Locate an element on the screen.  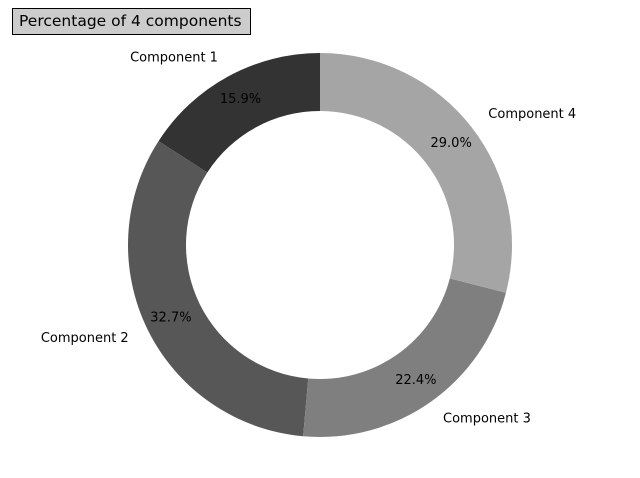
pct-label-2: 32.7% is located at coordinates (170, 318).